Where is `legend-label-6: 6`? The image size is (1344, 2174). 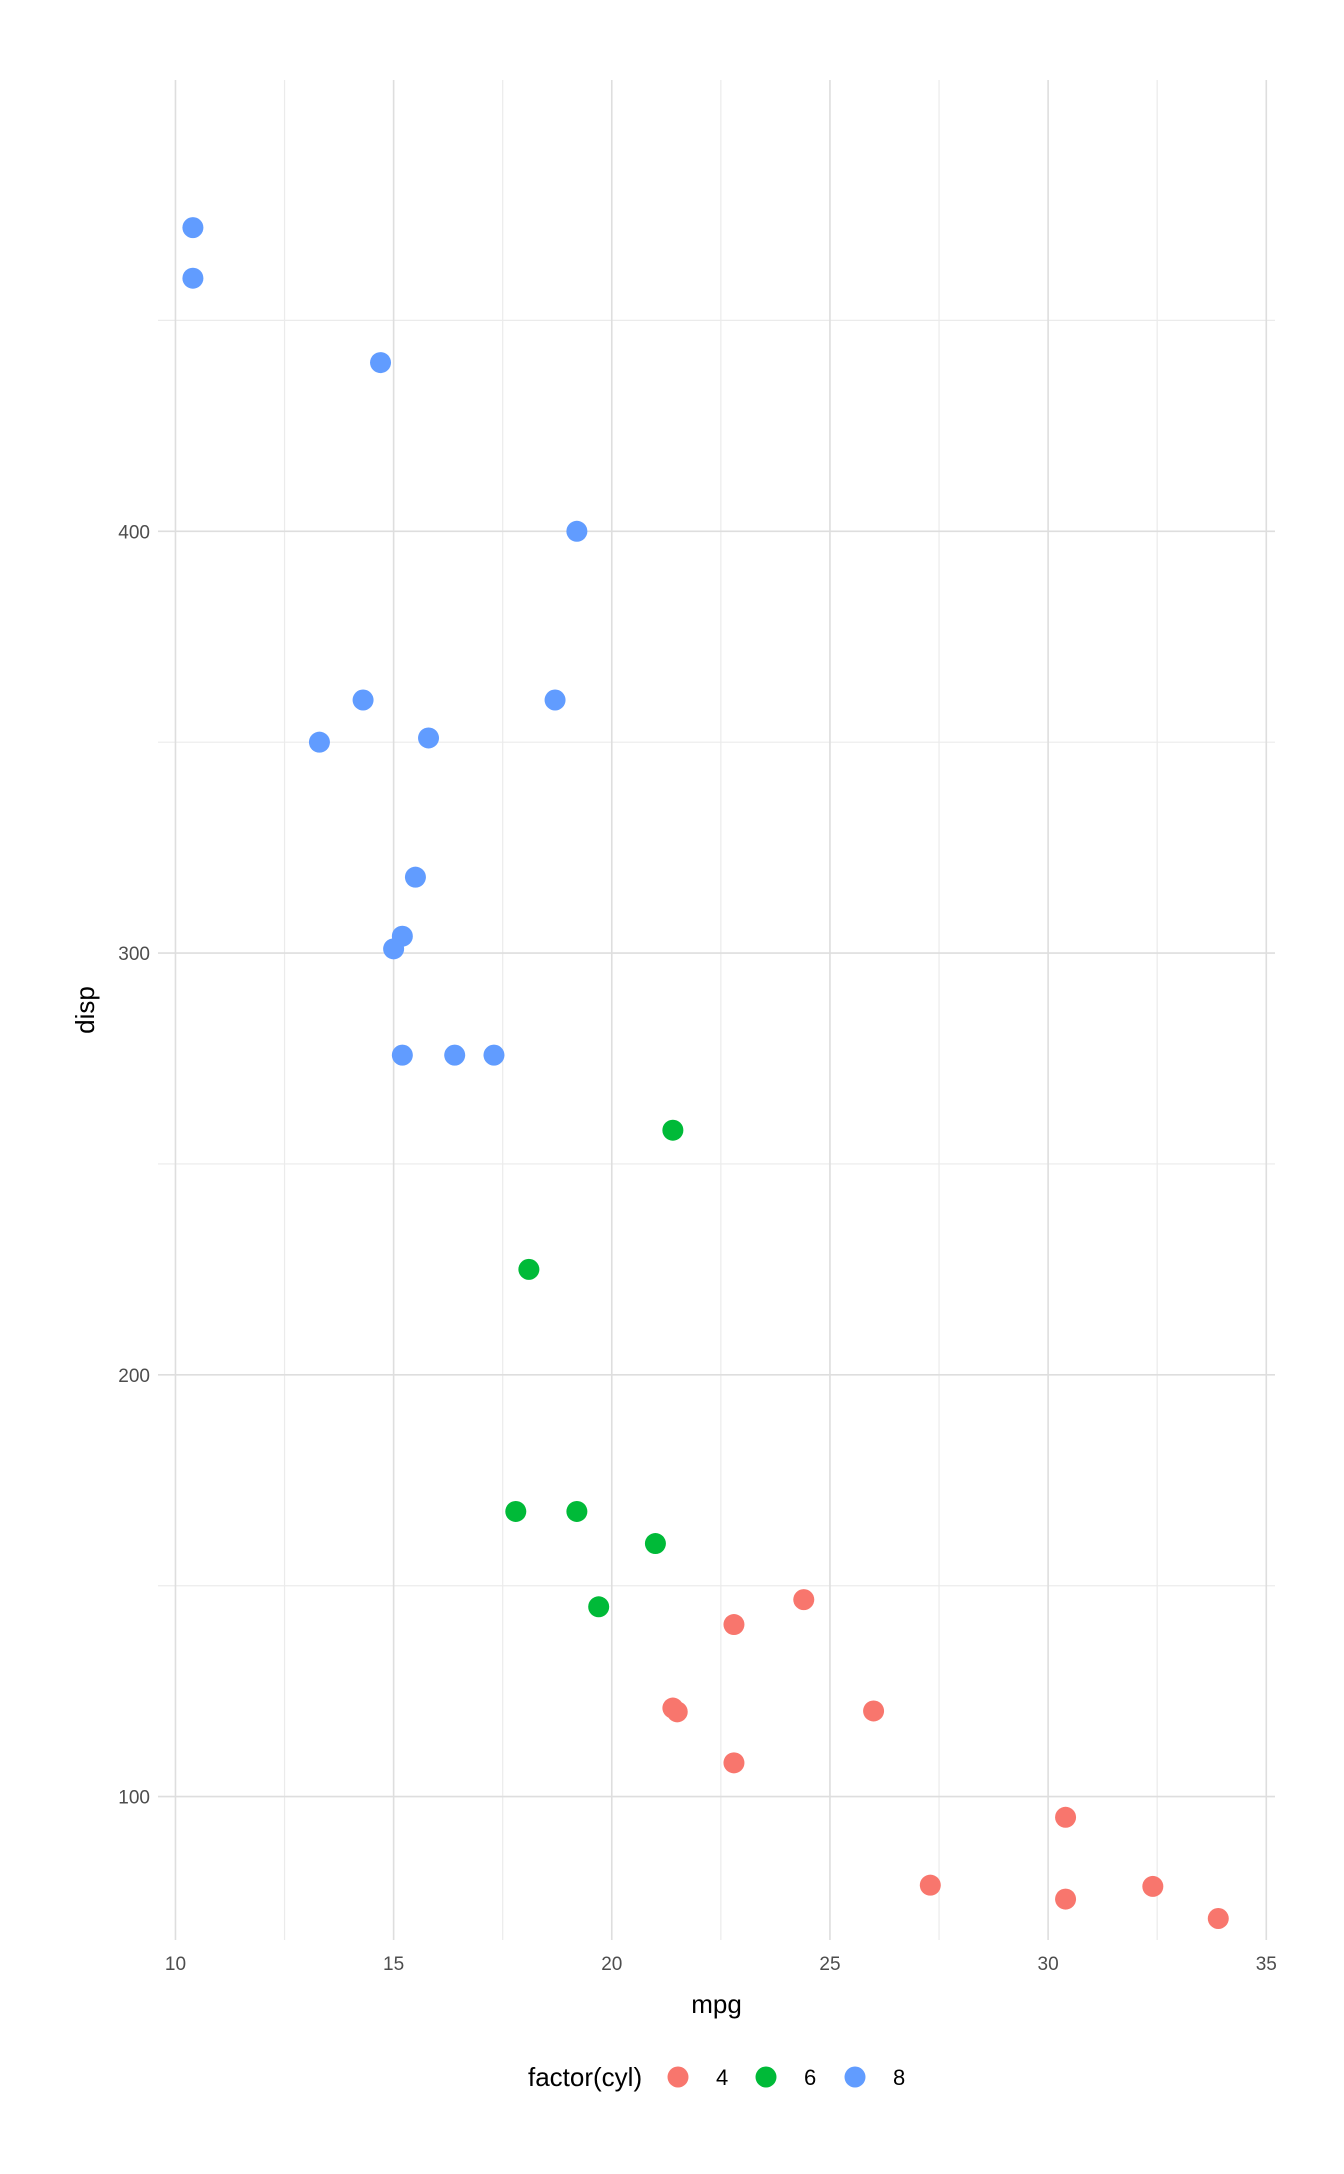
legend-label-6: 6 is located at coordinates (810, 2077).